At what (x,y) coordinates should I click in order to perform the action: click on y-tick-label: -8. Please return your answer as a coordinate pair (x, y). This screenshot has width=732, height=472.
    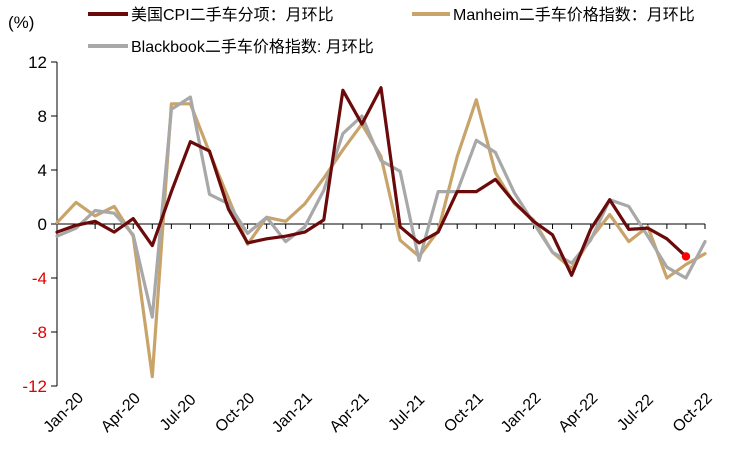
    Looking at the image, I should click on (39, 332).